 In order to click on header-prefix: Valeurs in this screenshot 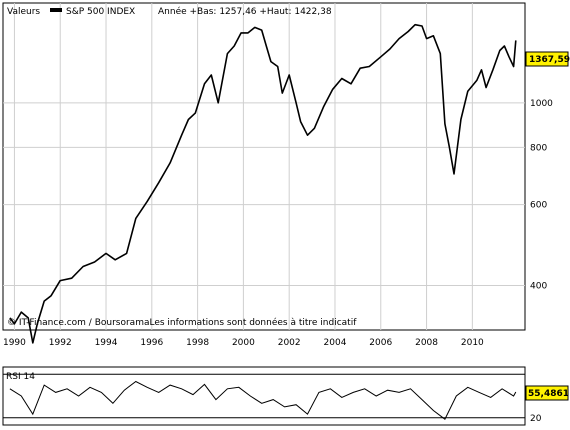, I will do `click(23, 12)`.